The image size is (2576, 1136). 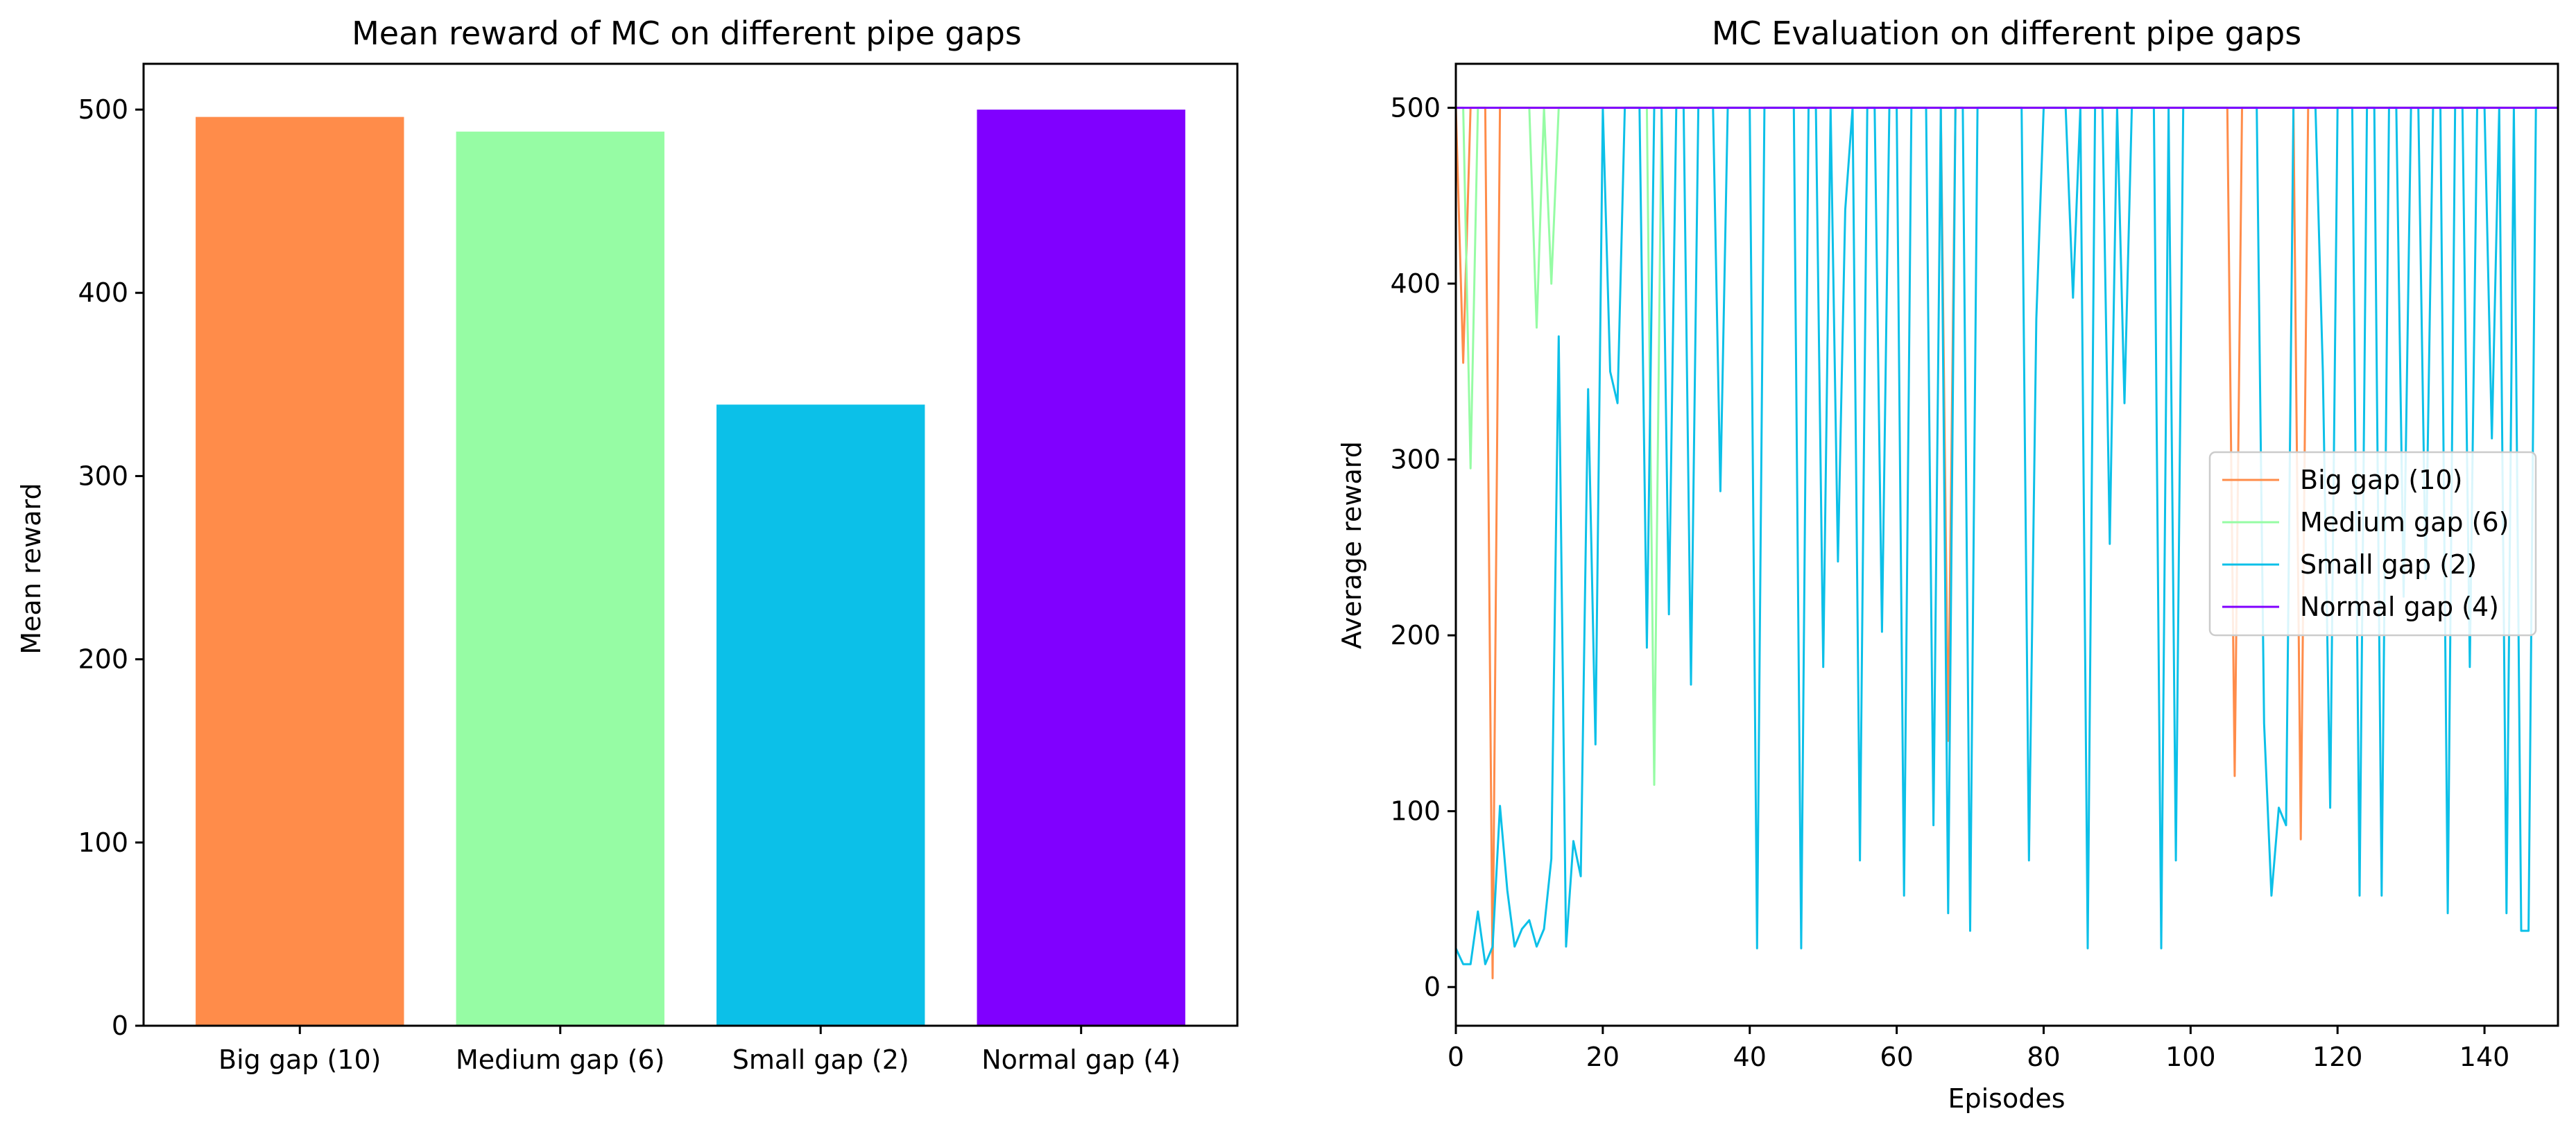 What do you see at coordinates (2381, 480) in the screenshot?
I see `legend-label-0: Big gap (10)` at bounding box center [2381, 480].